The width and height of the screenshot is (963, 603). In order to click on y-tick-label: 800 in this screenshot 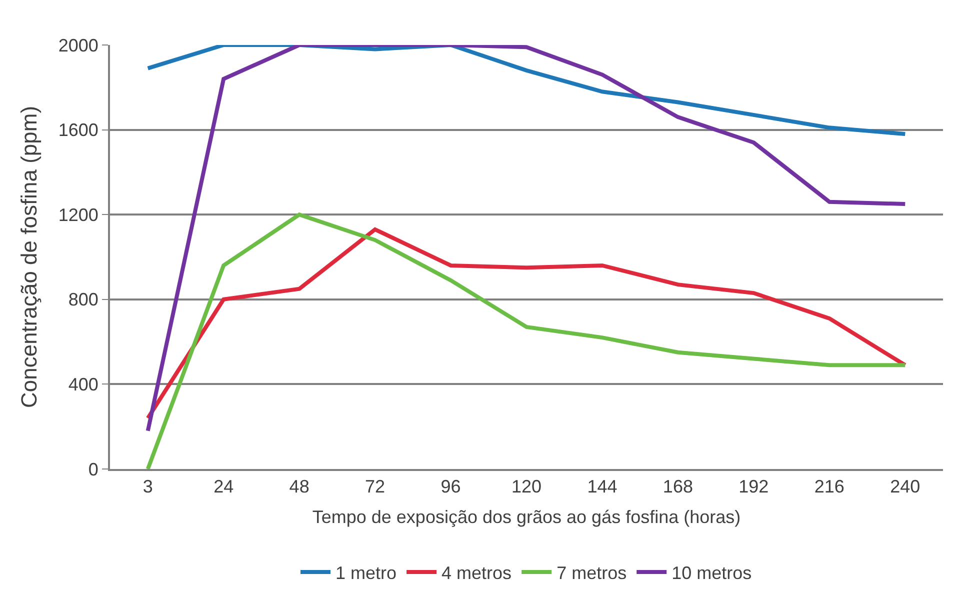, I will do `click(83, 300)`.